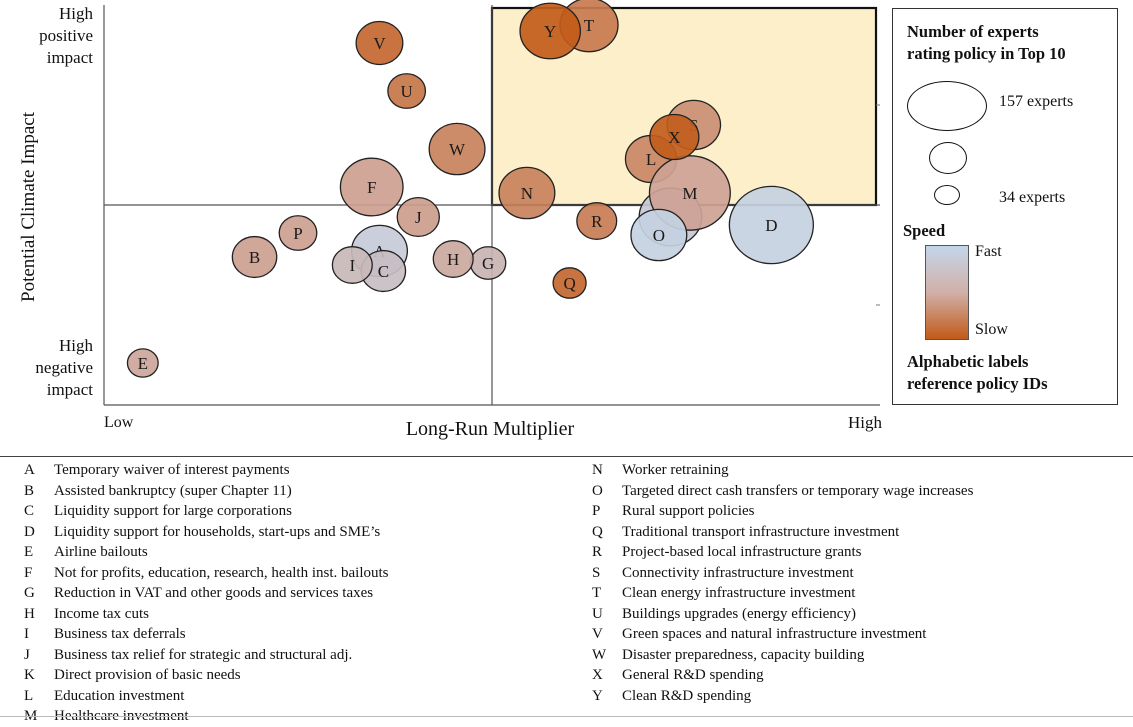 Image resolution: width=1133 pixels, height=727 pixels. I want to click on bubble-v: V, so click(379, 43).